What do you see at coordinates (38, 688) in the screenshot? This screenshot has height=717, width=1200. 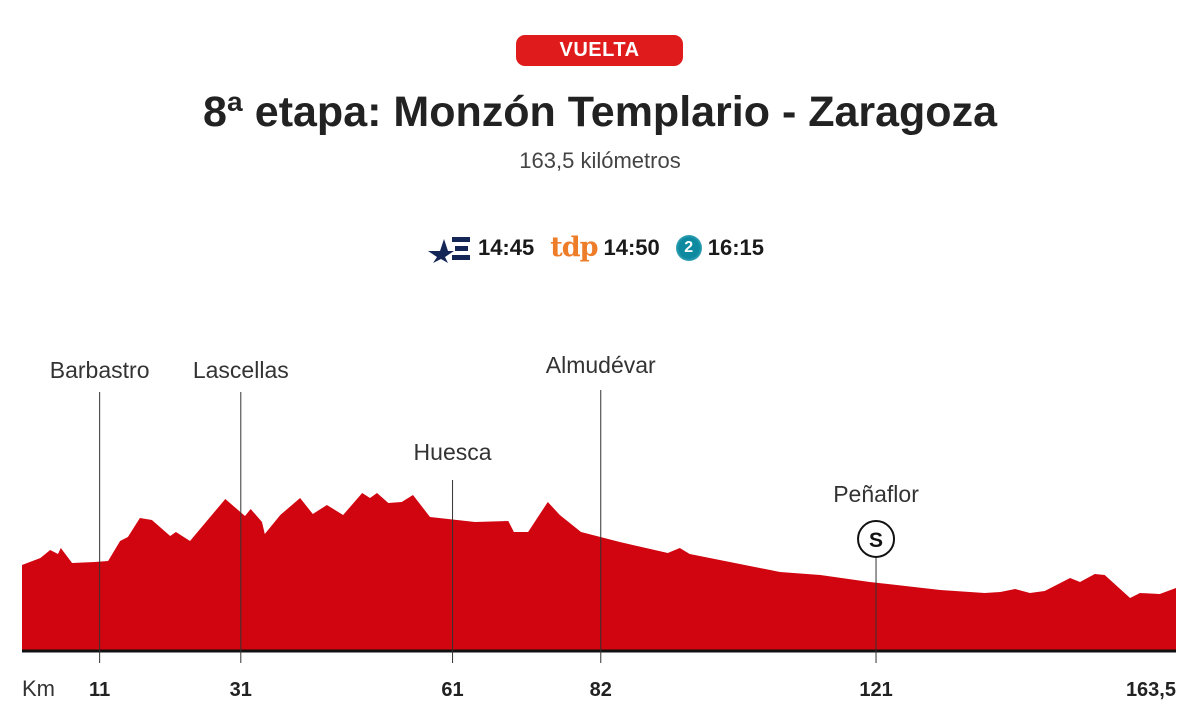 I see `x-axis-label: Km` at bounding box center [38, 688].